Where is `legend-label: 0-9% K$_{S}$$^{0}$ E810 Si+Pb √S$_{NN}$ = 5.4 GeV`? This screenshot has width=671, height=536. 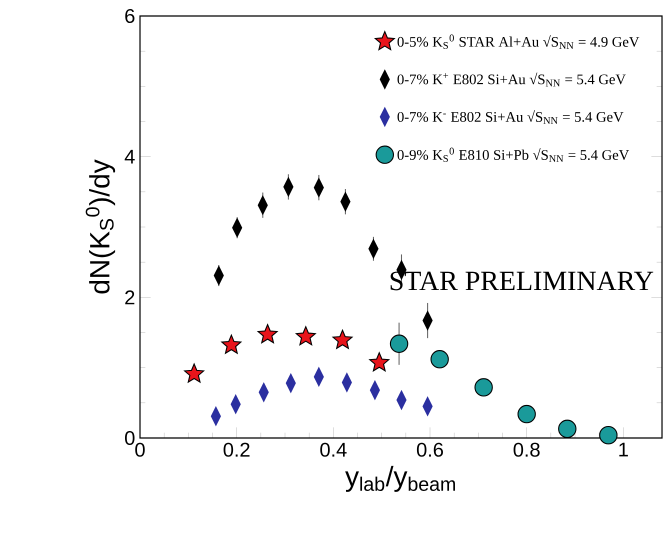 legend-label: 0-9% K$_{S}$$^{0}$ E810 Si+Pb √S$_{NN}$ = 5.4 GeV is located at coordinates (514, 155).